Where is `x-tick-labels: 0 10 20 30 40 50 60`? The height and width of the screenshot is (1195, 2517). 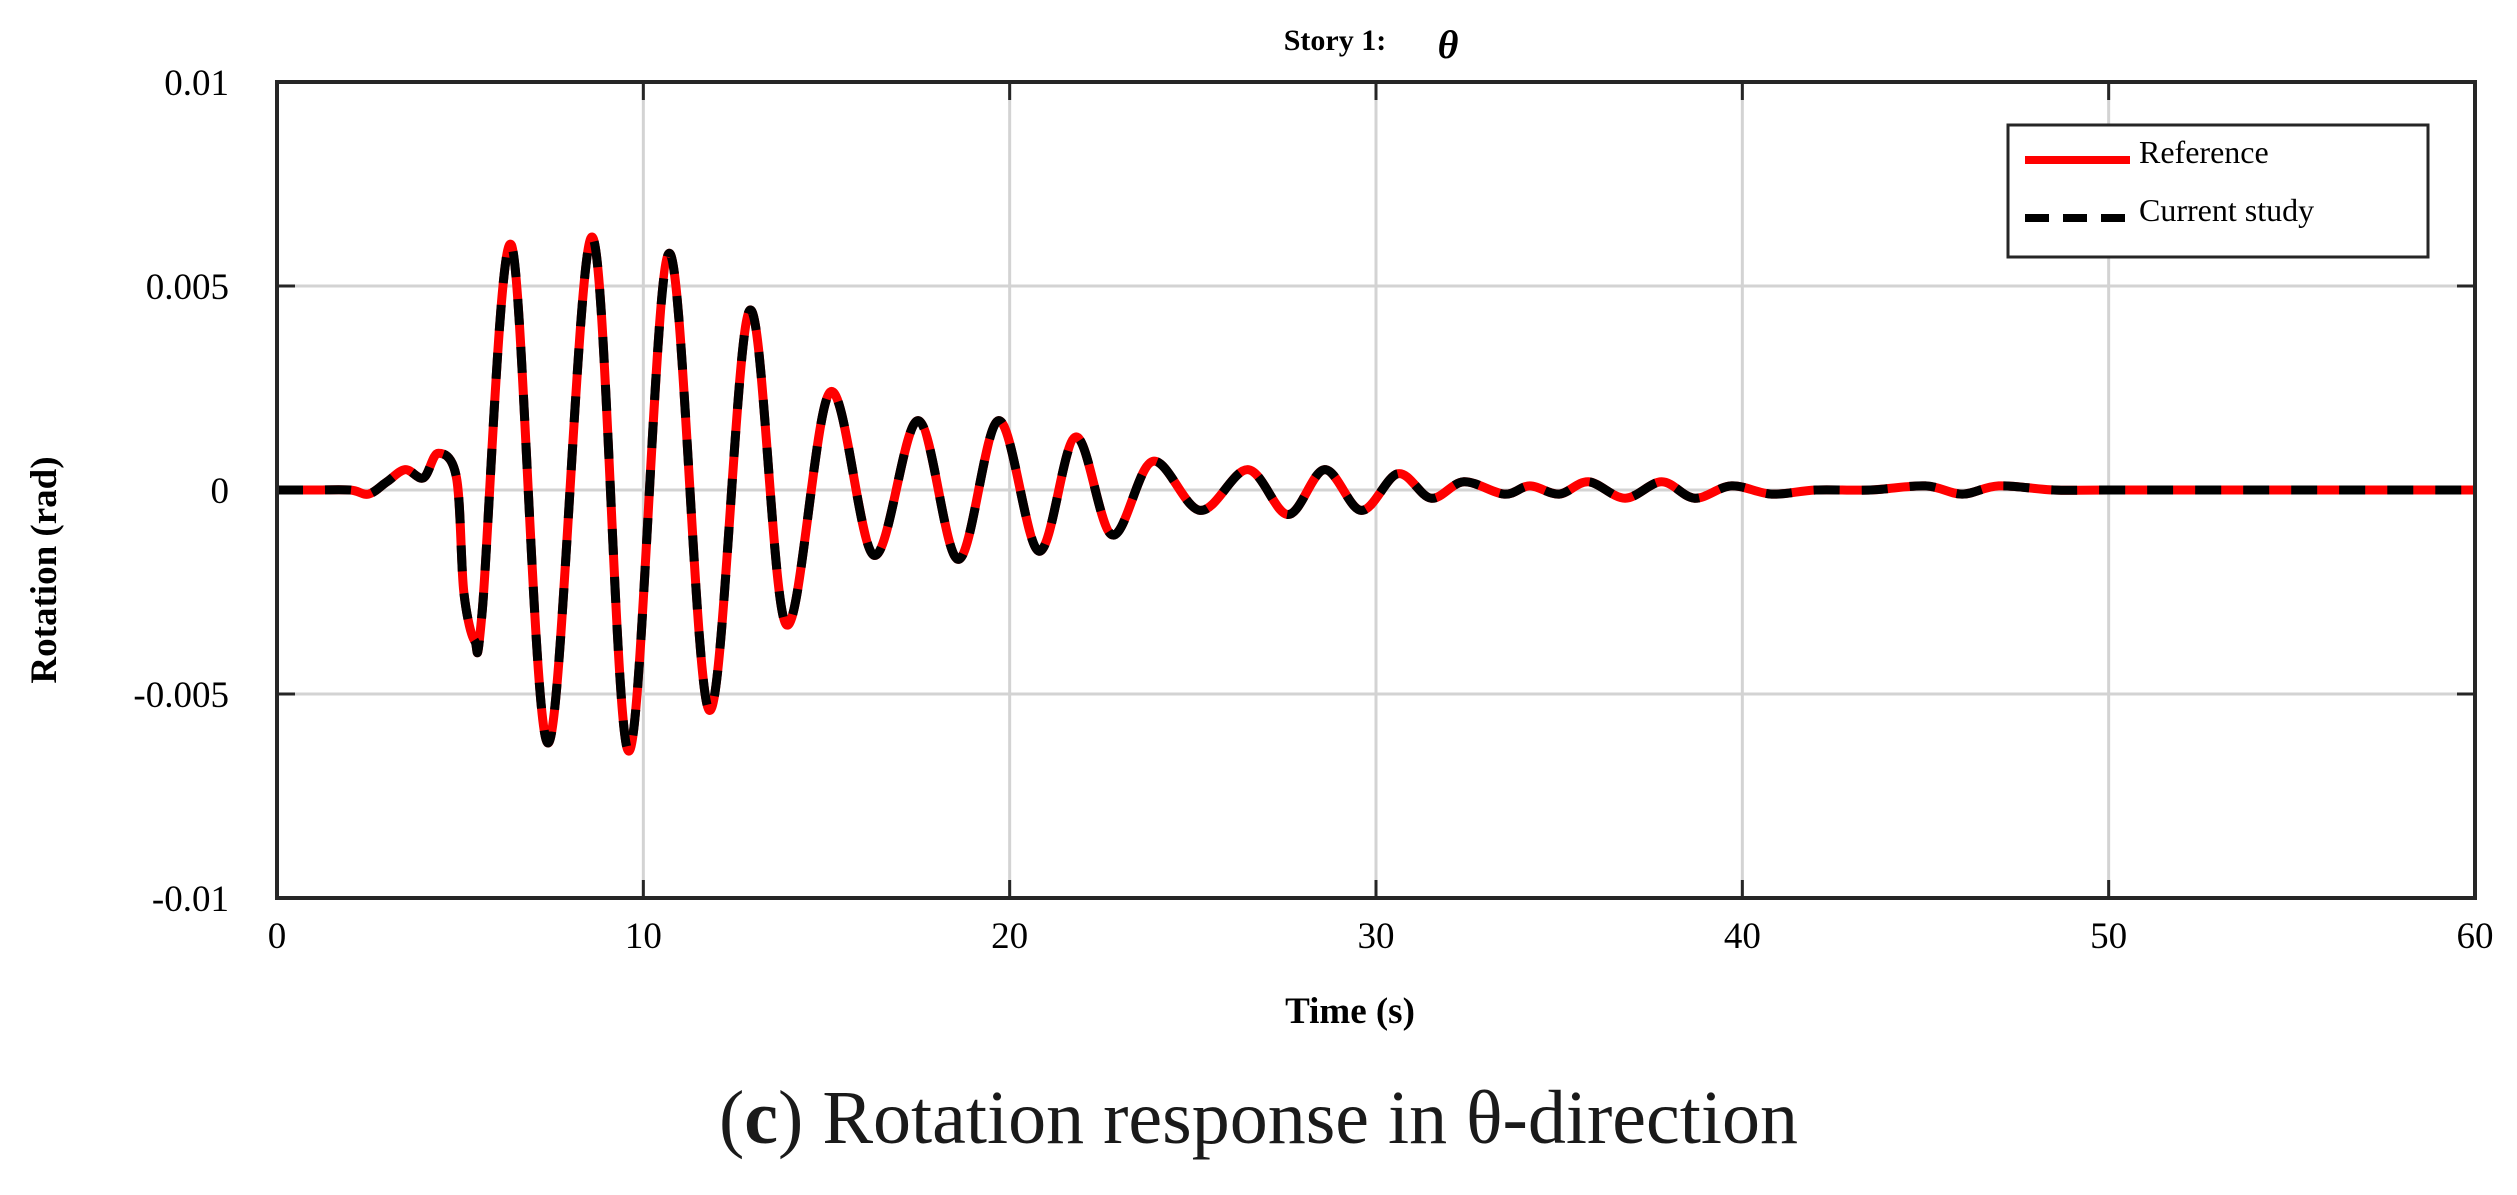 x-tick-labels: 0 10 20 30 40 50 60 is located at coordinates (1381, 936).